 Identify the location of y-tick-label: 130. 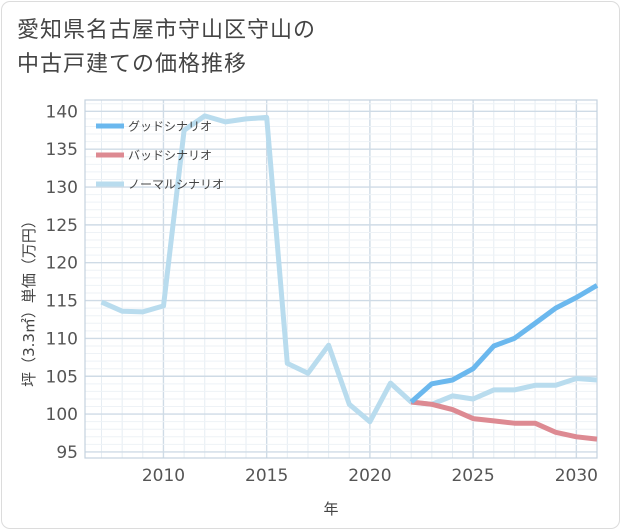
(62, 188).